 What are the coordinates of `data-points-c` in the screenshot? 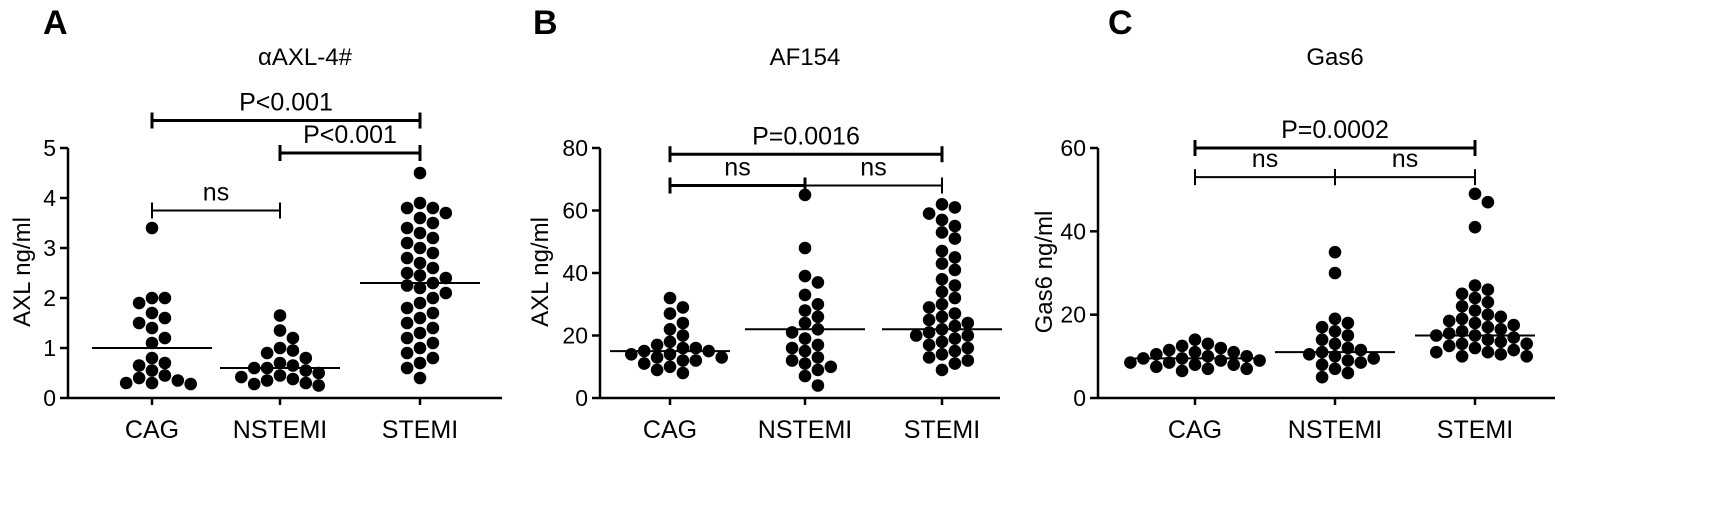 It's located at (1328, 285).